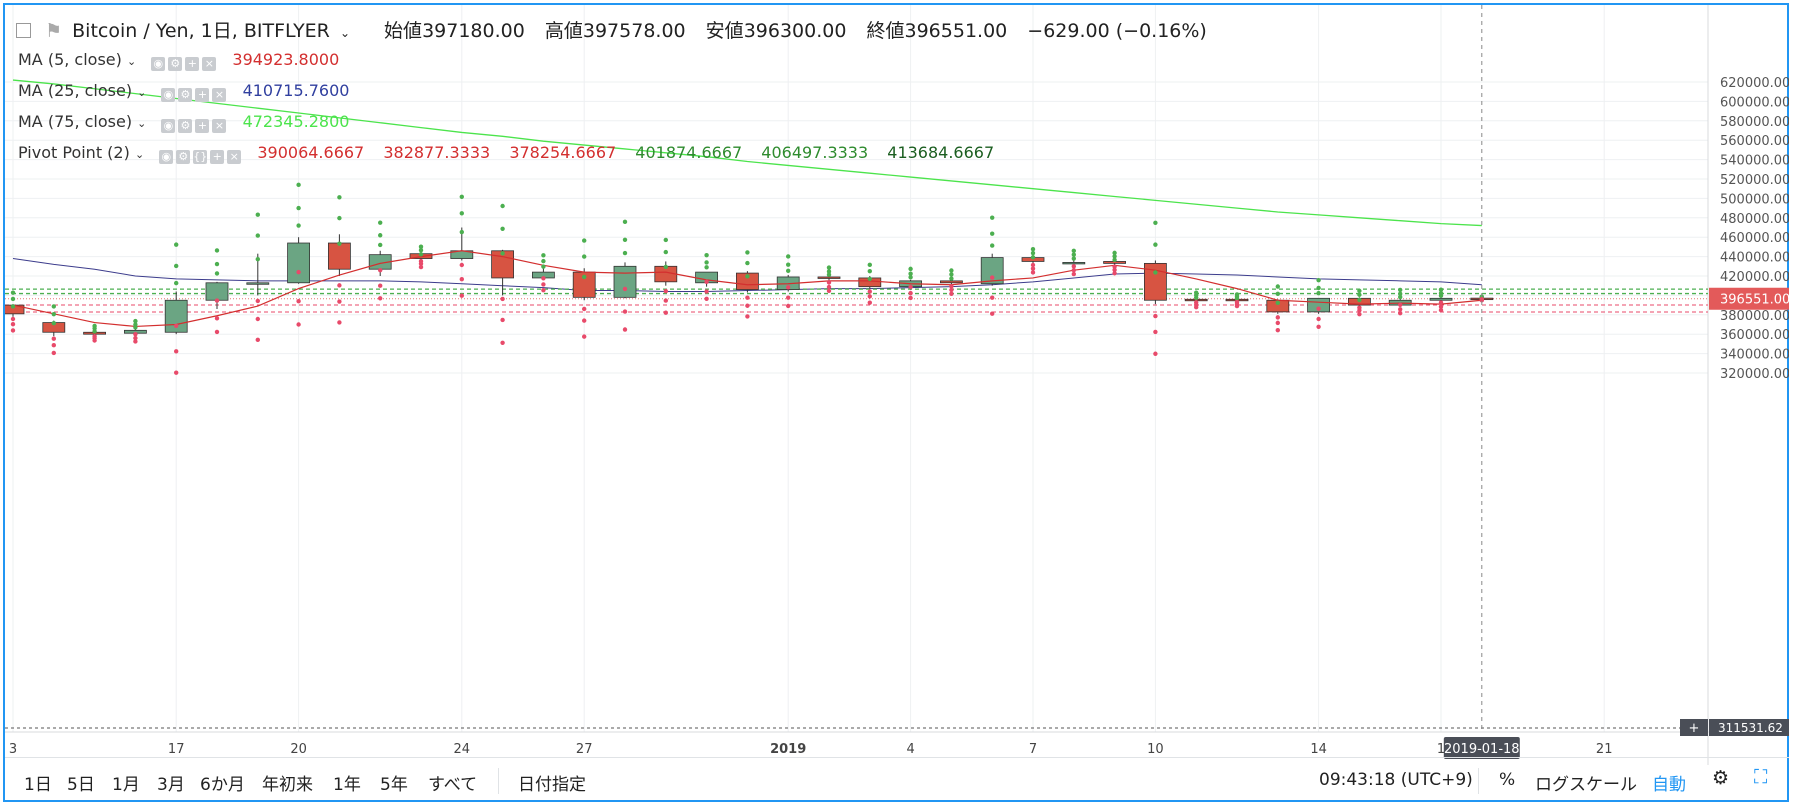 The image size is (1794, 805). I want to click on auto-scale-button: 自動, so click(1669, 785).